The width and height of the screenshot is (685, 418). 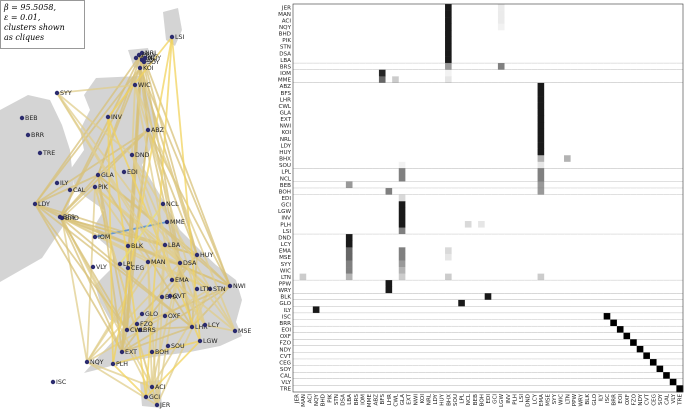 What do you see at coordinates (79, 190) in the screenshot?
I see `airport-label: CAL` at bounding box center [79, 190].